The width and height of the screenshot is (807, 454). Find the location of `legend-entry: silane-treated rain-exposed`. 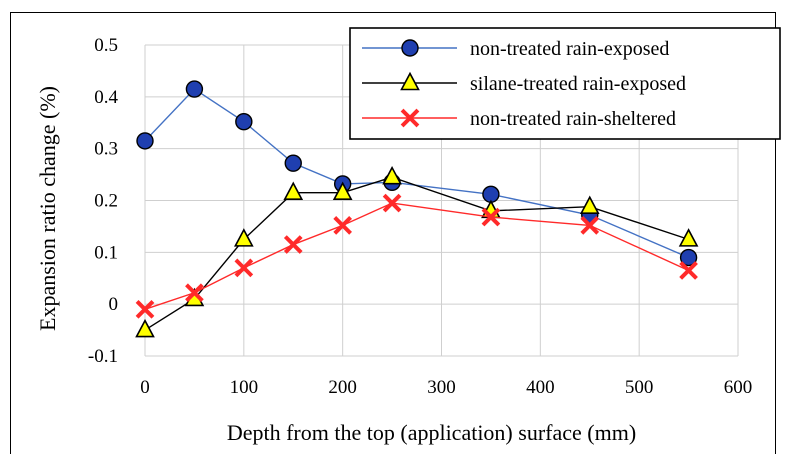

legend-entry: silane-treated rain-exposed is located at coordinates (578, 84).